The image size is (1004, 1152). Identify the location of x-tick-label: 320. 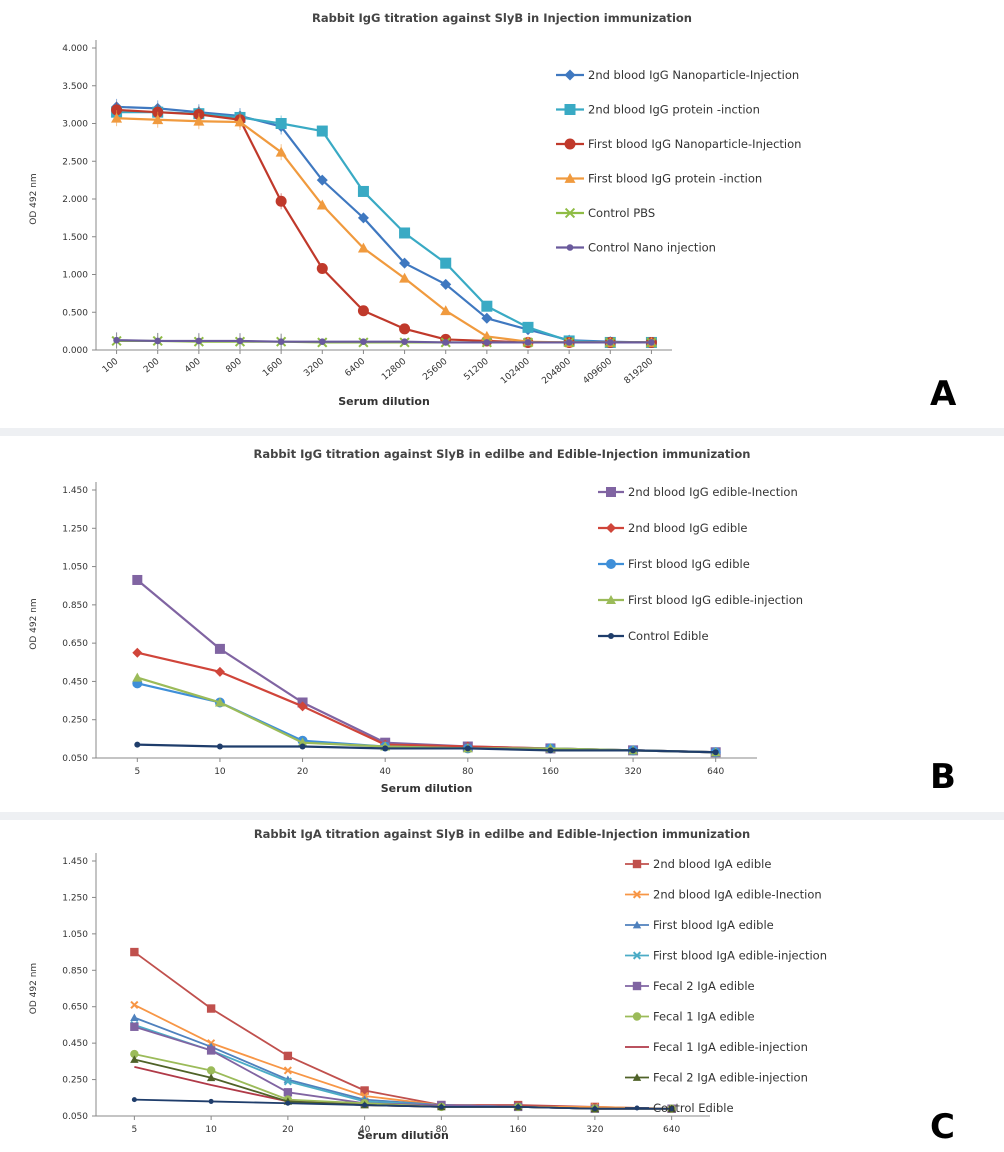
(594, 1130).